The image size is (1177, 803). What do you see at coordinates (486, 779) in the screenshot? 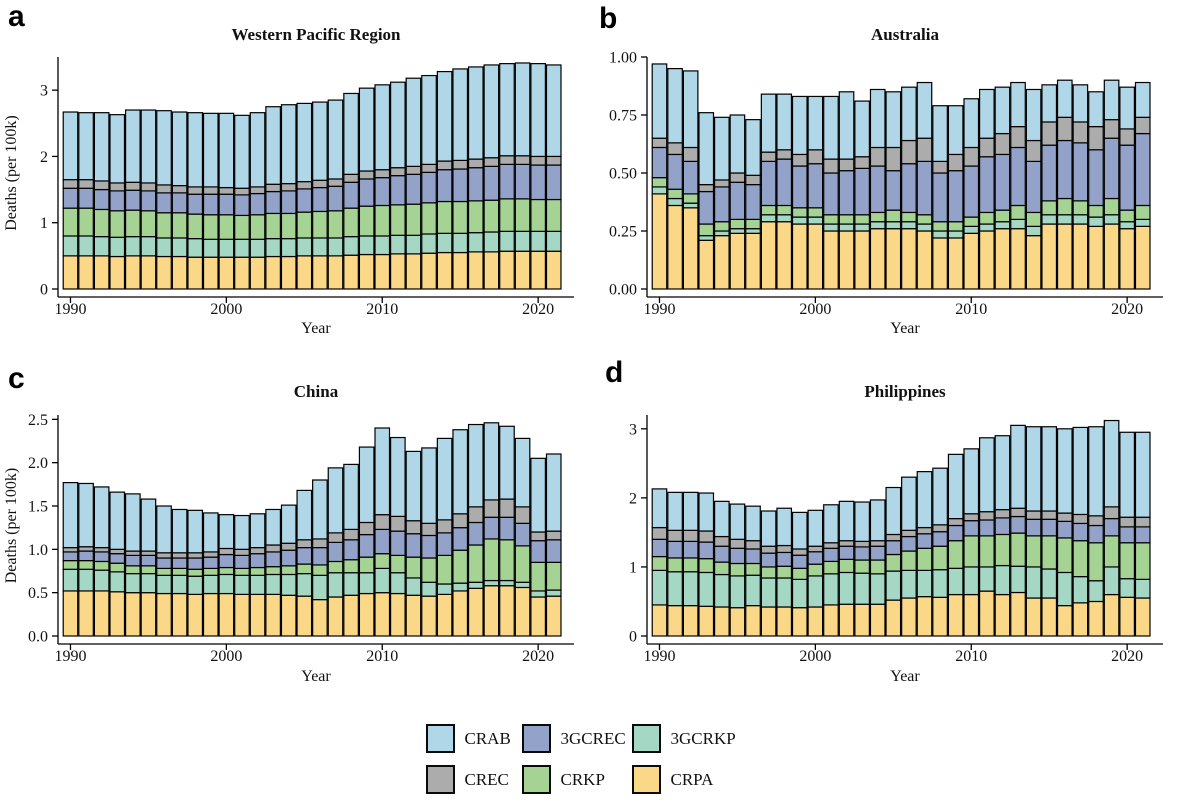
I see `legend-label-crec: CREC` at bounding box center [486, 779].